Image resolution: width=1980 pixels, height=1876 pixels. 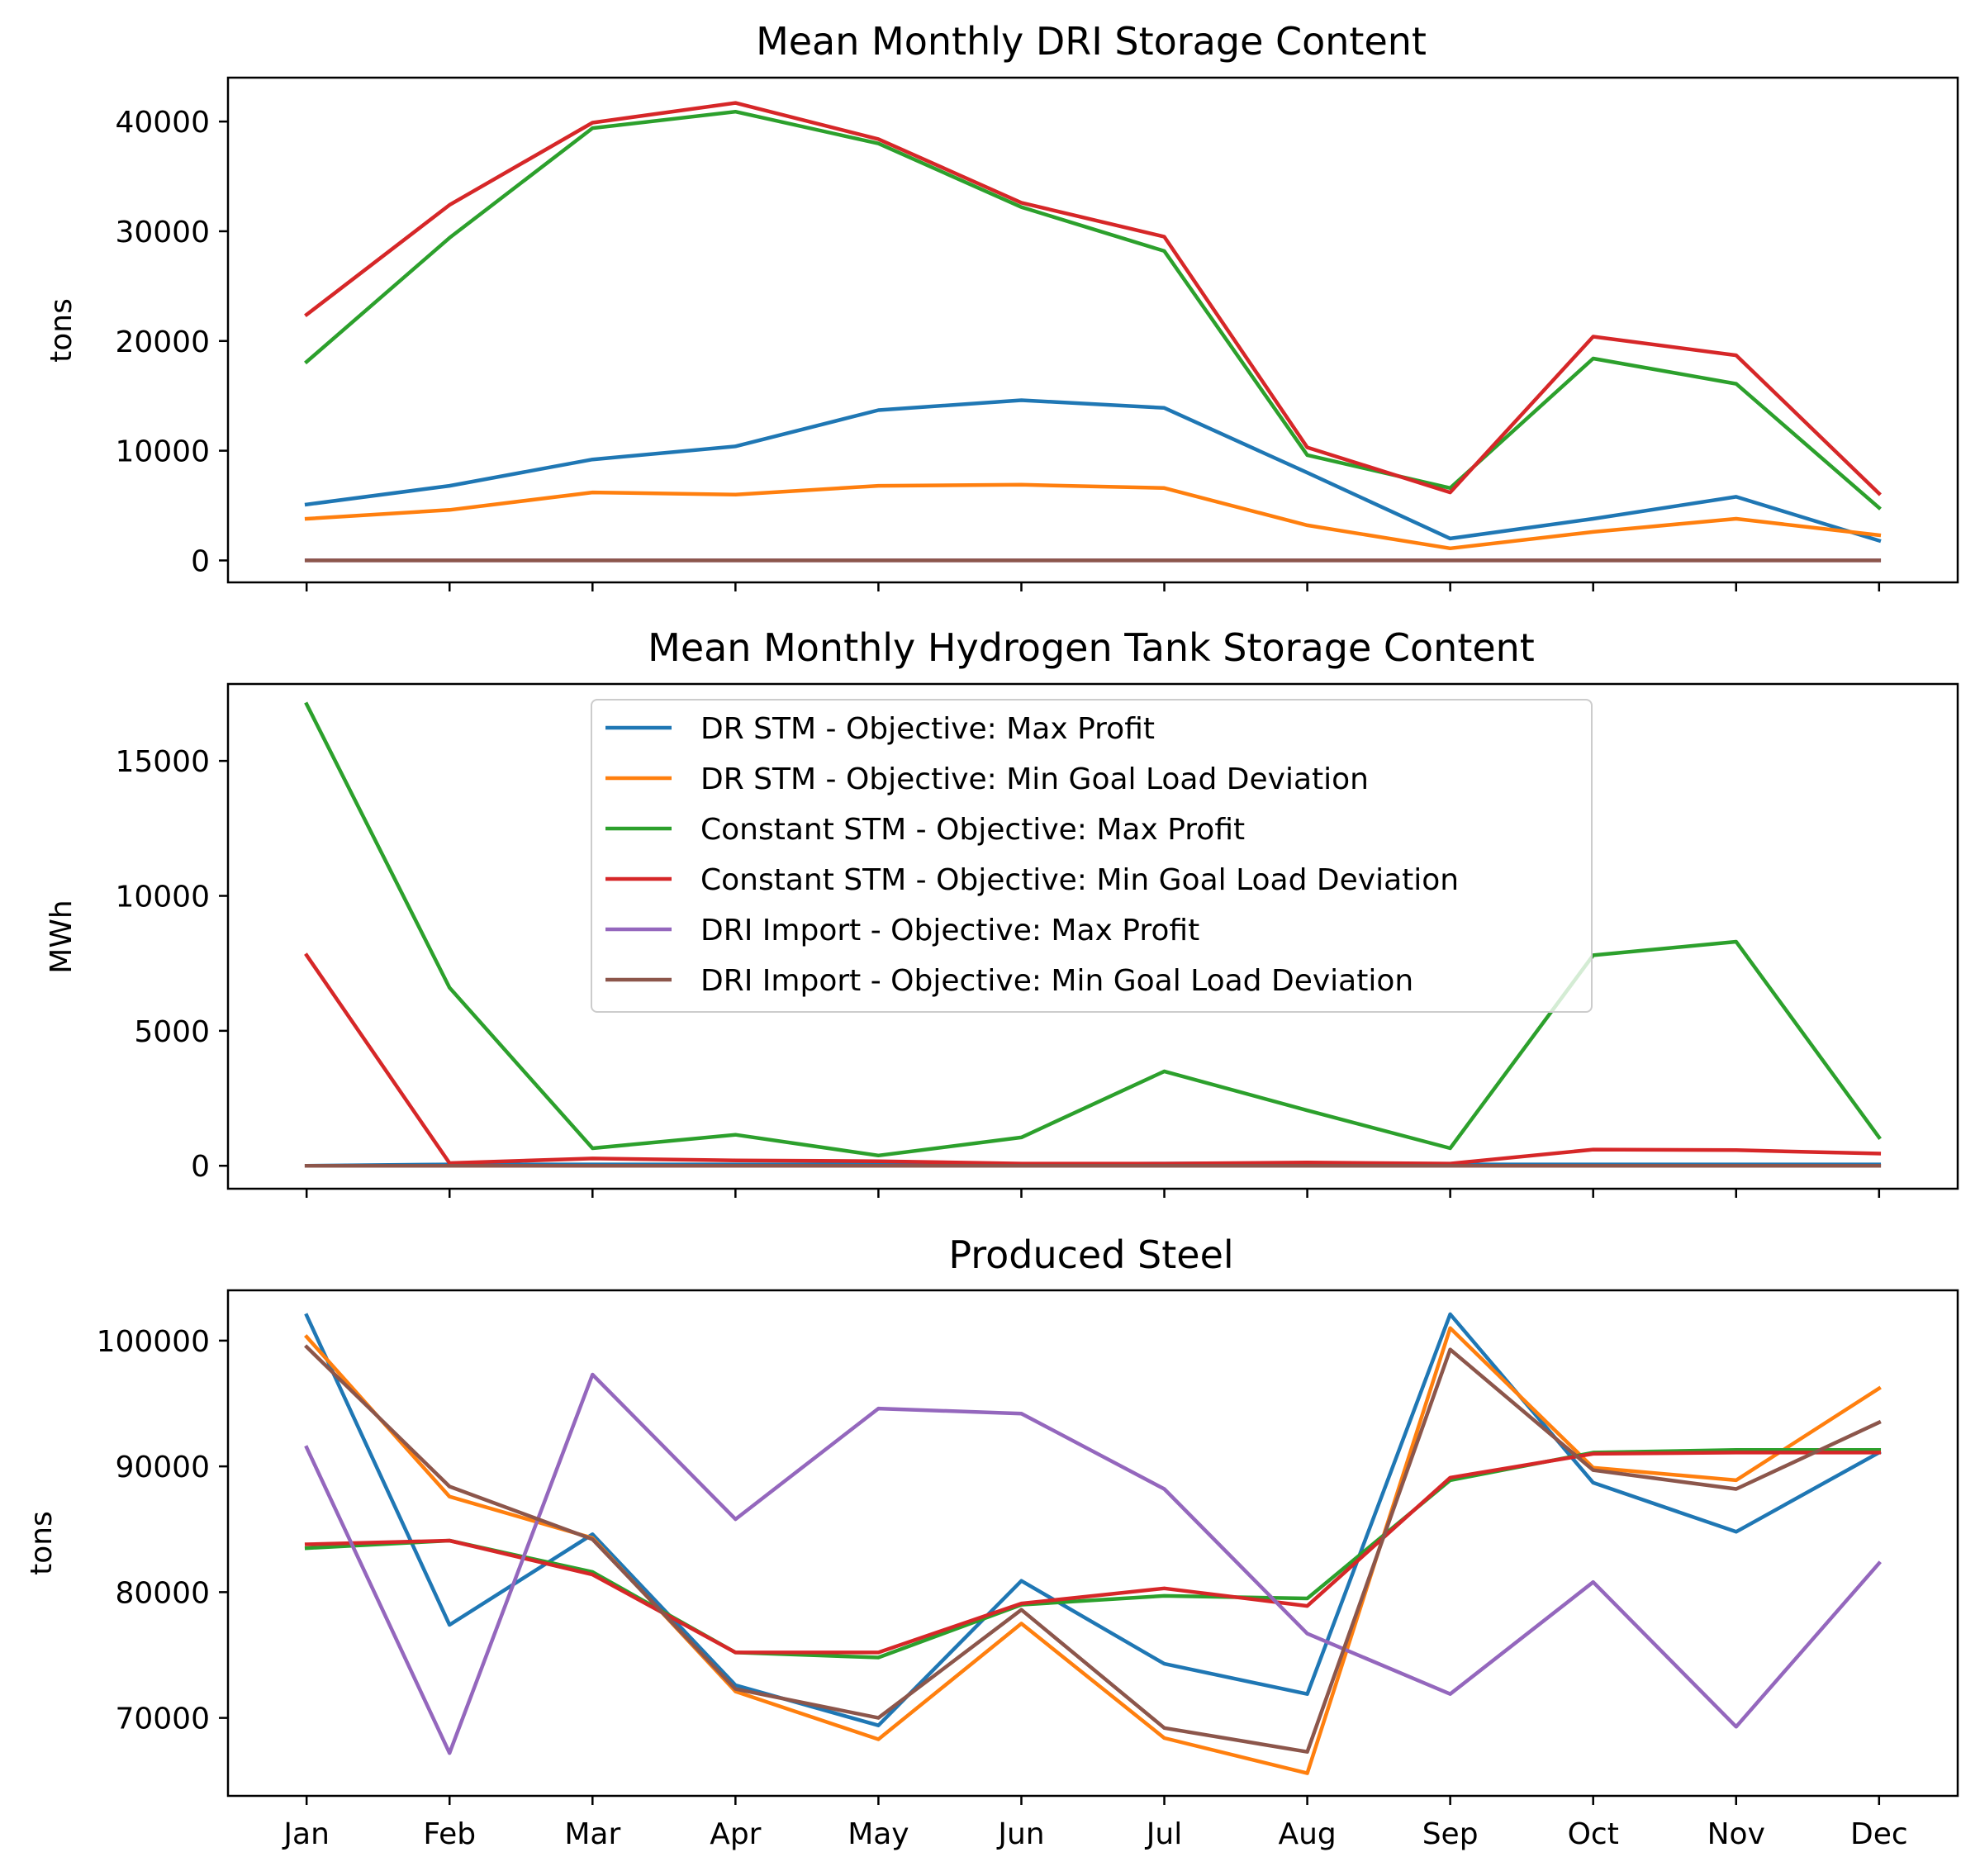 I want to click on y-tick-label: 90000, so click(x=162, y=1467).